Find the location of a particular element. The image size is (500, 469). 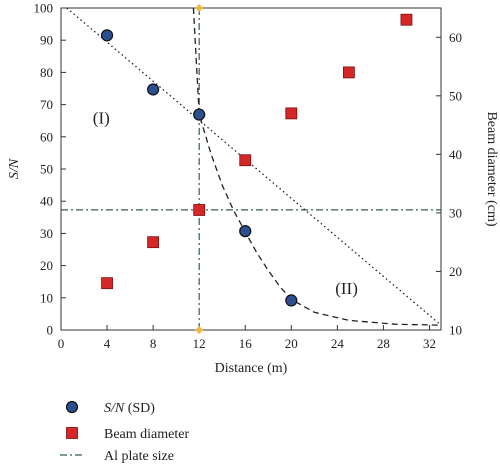

y-right-tick-label: 30 is located at coordinates (455, 212).